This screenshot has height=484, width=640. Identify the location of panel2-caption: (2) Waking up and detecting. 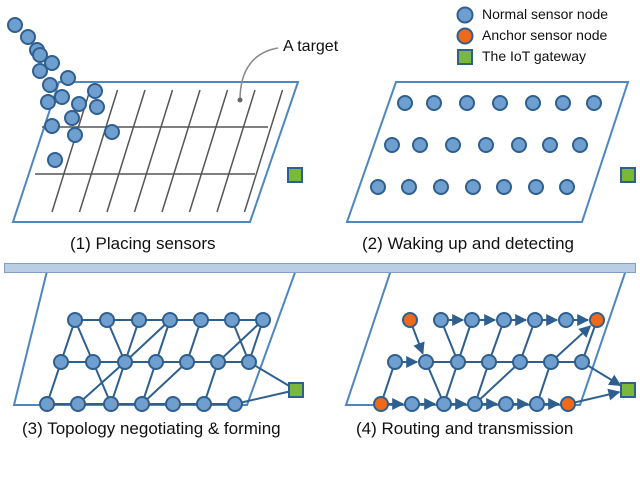
(468, 243).